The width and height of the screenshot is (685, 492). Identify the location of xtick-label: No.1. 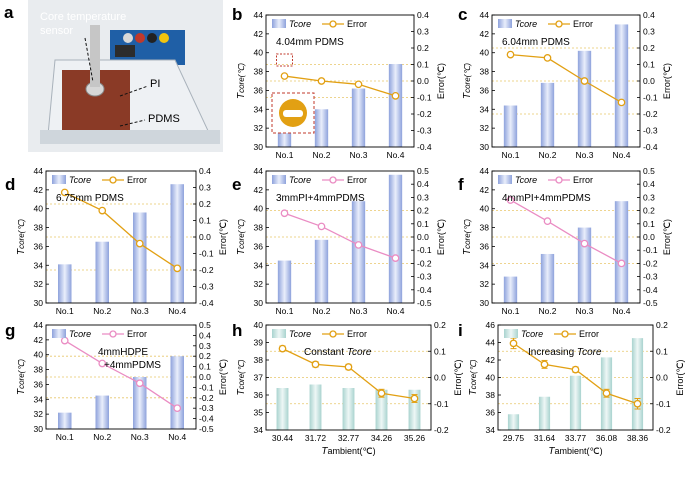
(285, 311).